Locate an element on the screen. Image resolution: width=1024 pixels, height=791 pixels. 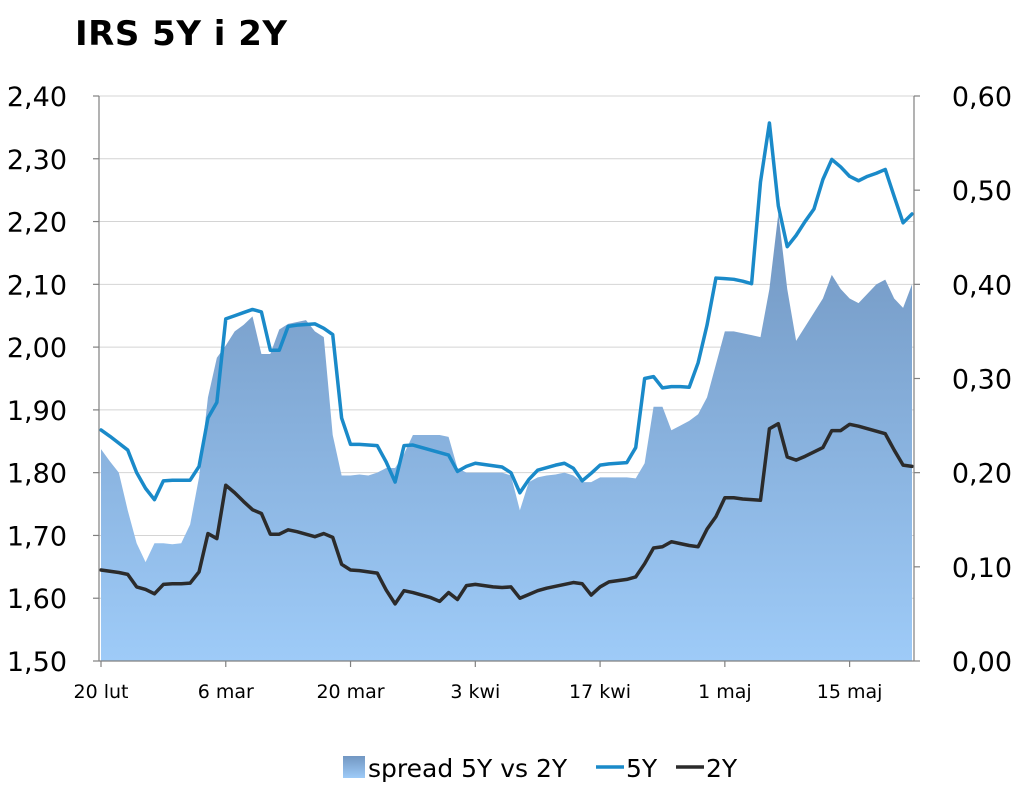
left-tick-label: 2,00 is located at coordinates (37, 348).